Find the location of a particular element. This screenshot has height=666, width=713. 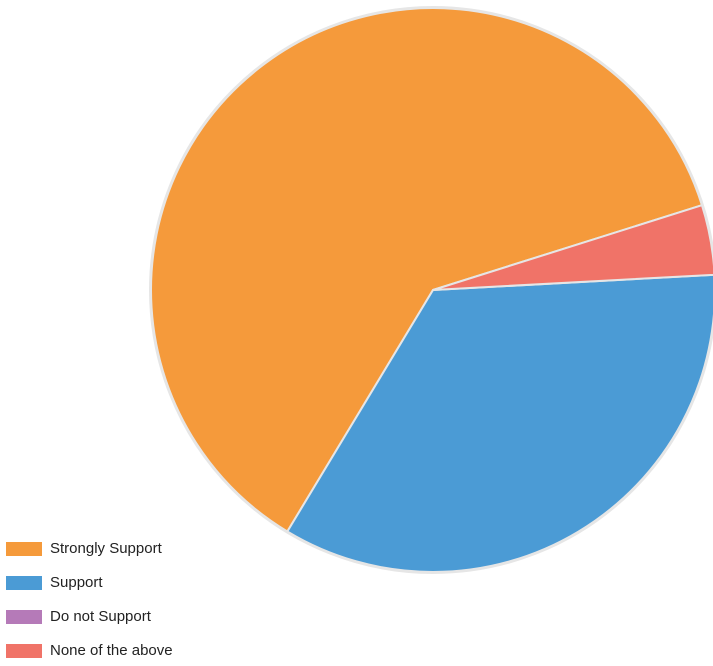

legend-swatch-do-not-support is located at coordinates (24, 617).